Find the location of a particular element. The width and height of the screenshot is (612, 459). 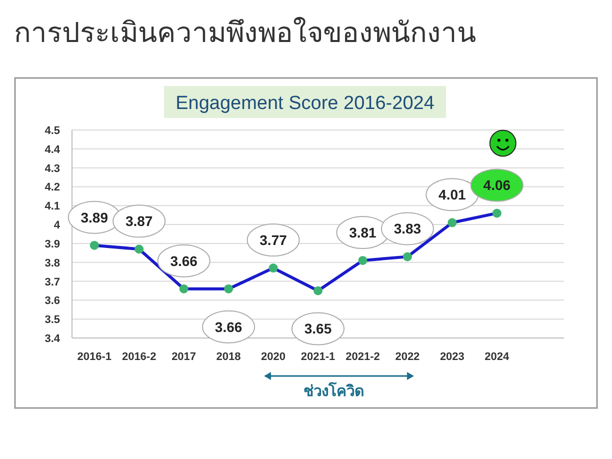

y-tick-label: 4.5 is located at coordinates (52, 131).